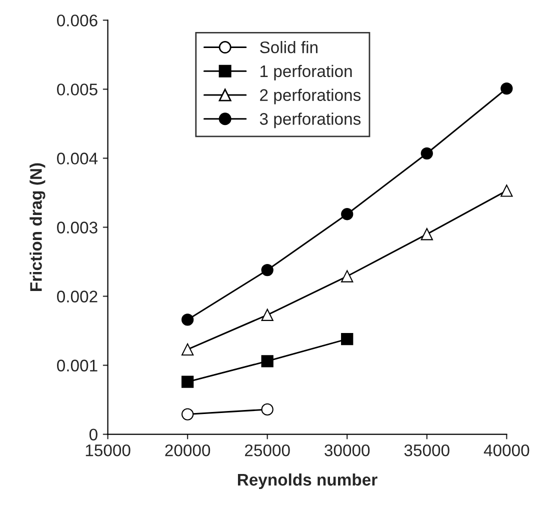 The image size is (539, 505). Describe the element at coordinates (187, 450) in the screenshot. I see `x-tick-label: 20000` at that location.